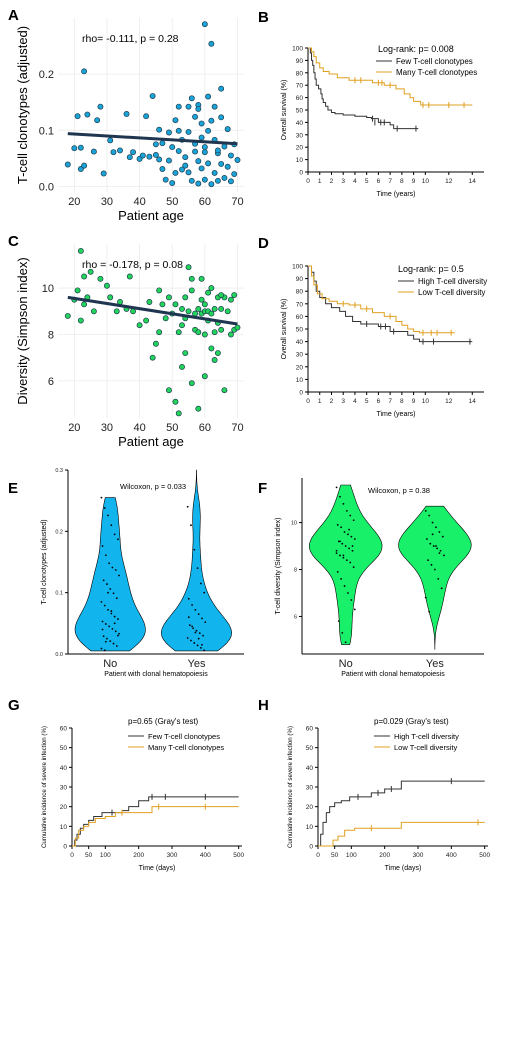  What do you see at coordinates (163, 721) in the screenshot?
I see `stat-annotation: p=0.65 (Gray's test)` at bounding box center [163, 721].